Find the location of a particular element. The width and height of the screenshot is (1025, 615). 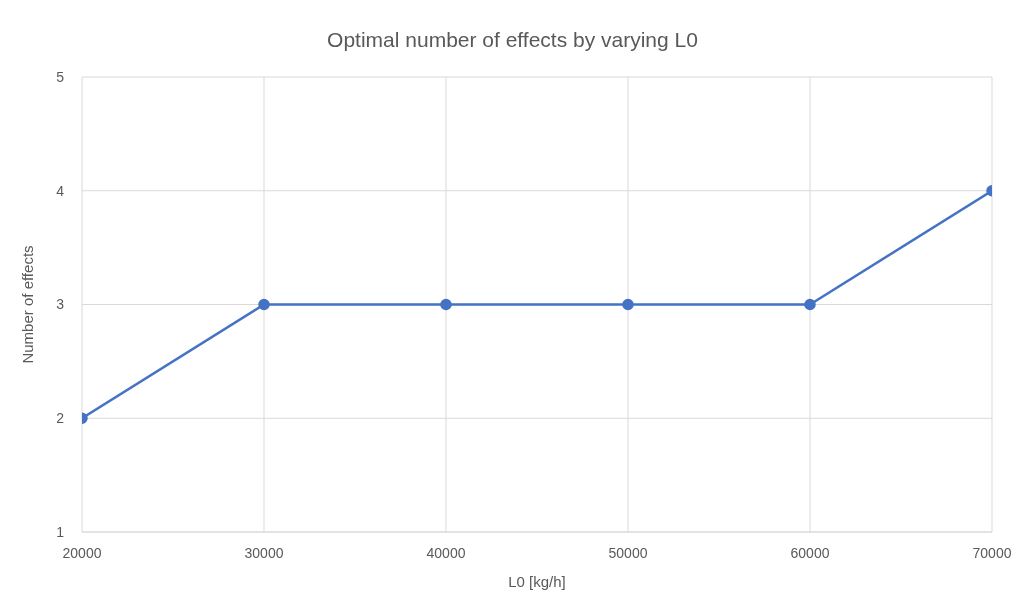

x-axis-title: L0 [kg/h] is located at coordinates (537, 581).